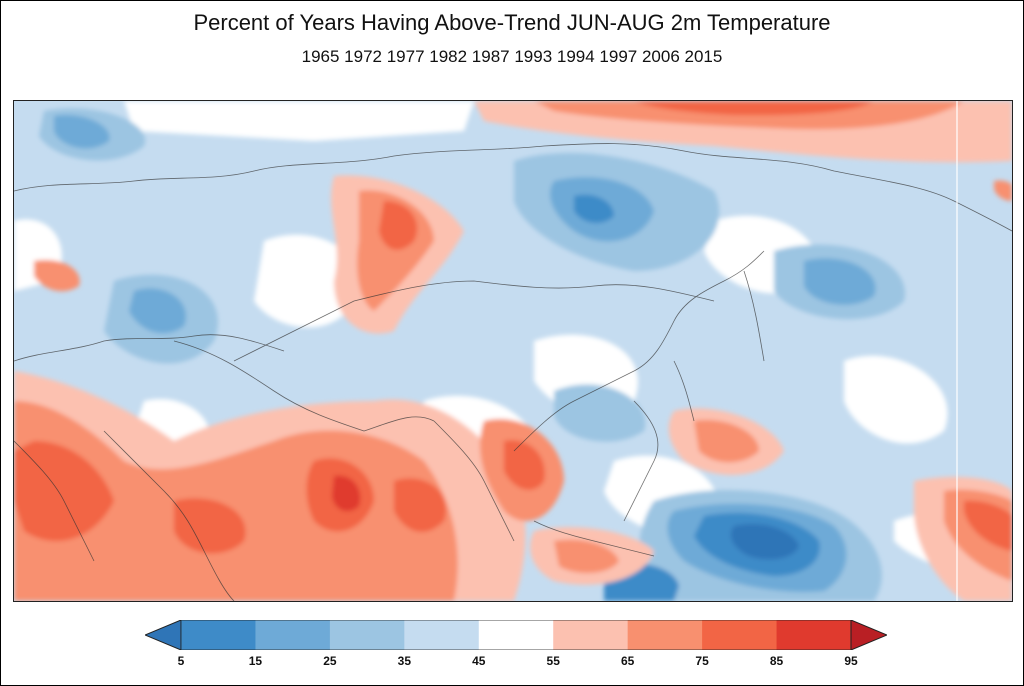 This screenshot has width=1024, height=686. What do you see at coordinates (702, 661) in the screenshot?
I see `colorbar-tick-label: 75` at bounding box center [702, 661].